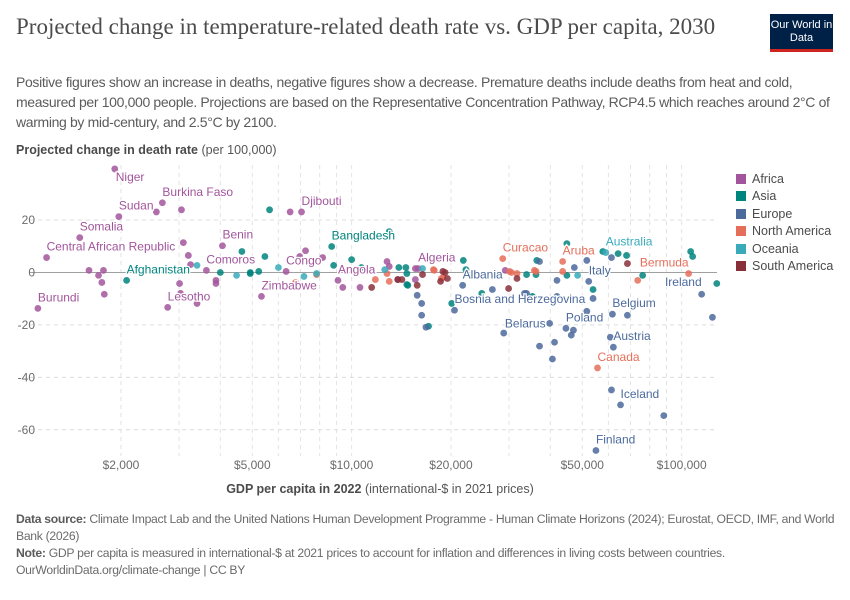 Image resolution: width=850 pixels, height=600 pixels. What do you see at coordinates (230, 259) in the screenshot?
I see `point-label: Comoros` at bounding box center [230, 259].